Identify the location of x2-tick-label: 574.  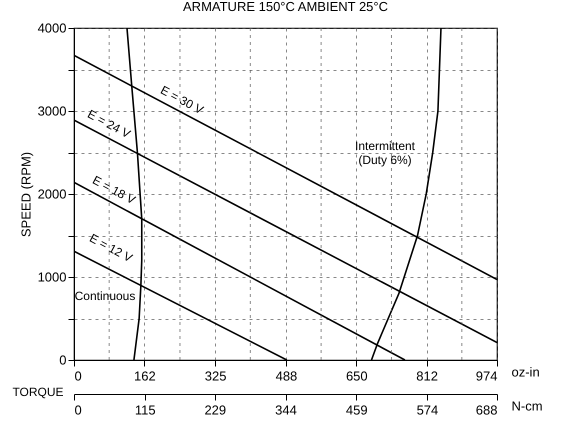
(427, 410).